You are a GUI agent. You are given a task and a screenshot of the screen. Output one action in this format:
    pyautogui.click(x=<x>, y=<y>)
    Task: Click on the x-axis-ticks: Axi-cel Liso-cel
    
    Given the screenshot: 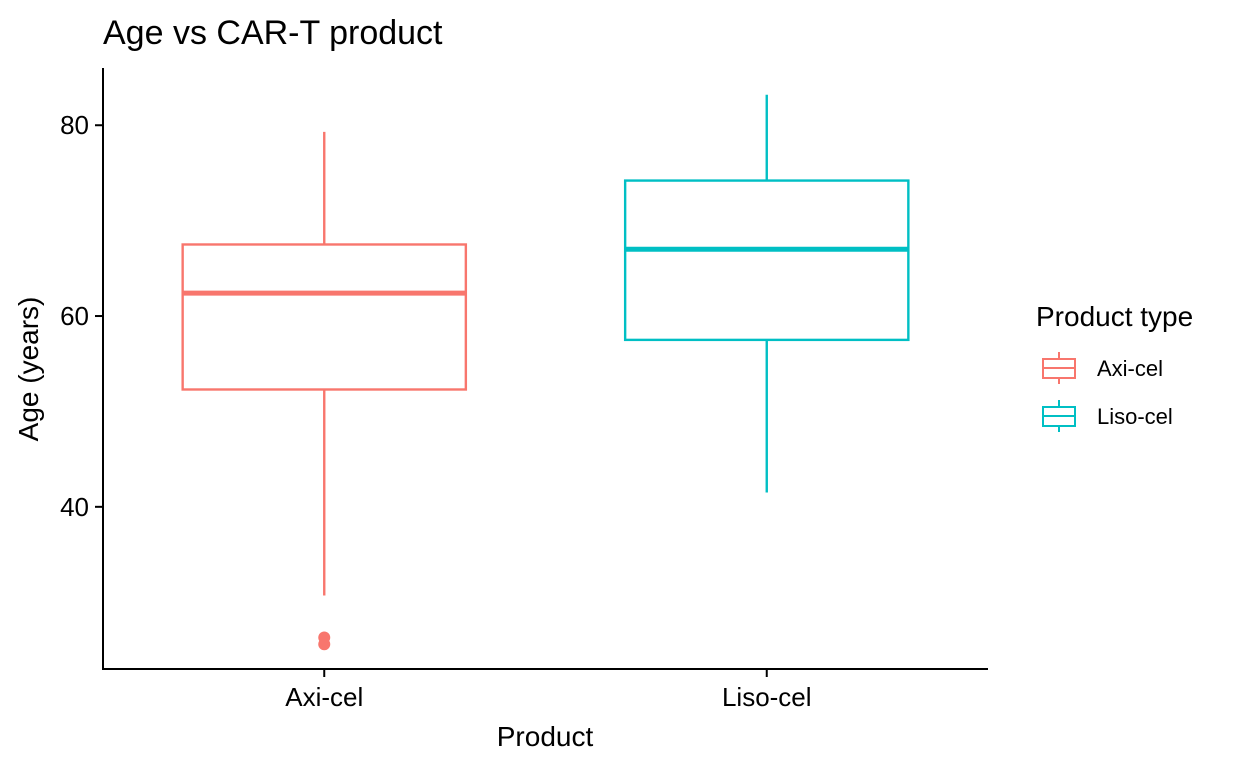 What is the action you would take?
    pyautogui.click(x=548, y=690)
    